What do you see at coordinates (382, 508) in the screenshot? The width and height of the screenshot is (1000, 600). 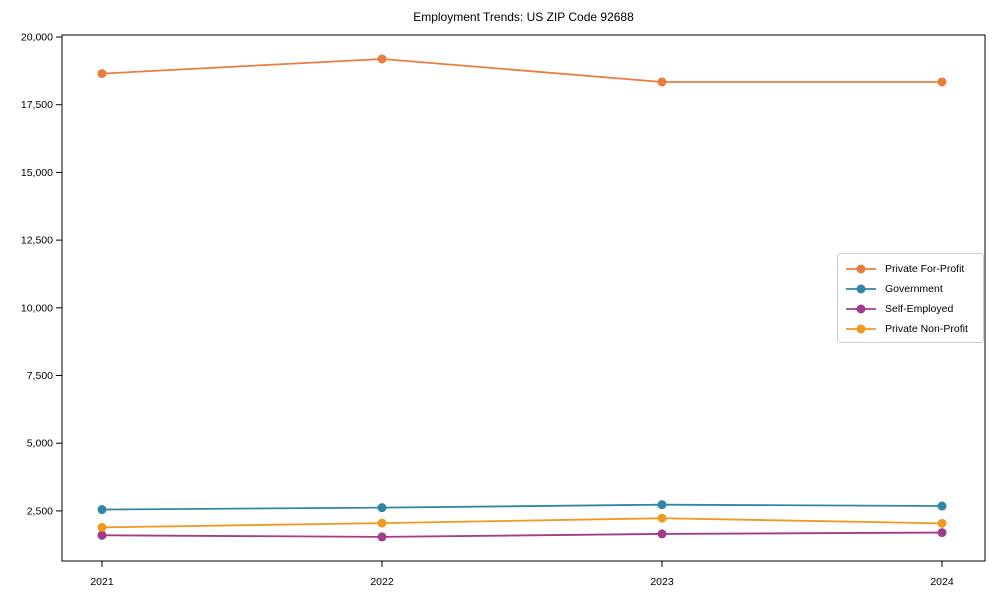 I see `data-point-government-2022` at bounding box center [382, 508].